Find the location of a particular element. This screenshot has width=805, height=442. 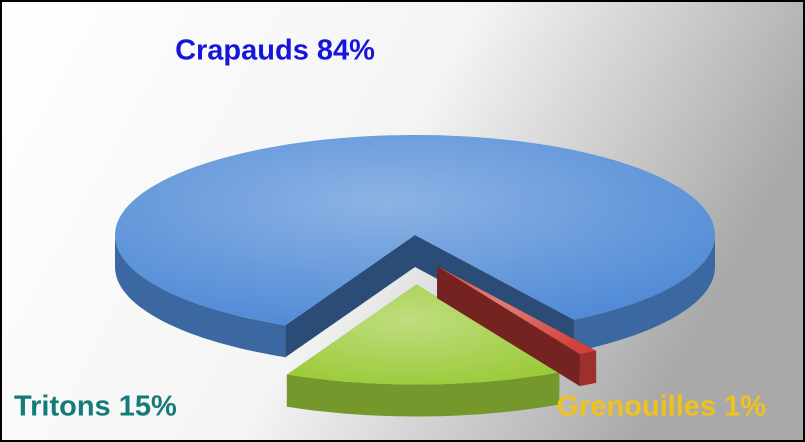

slice-label: Crapauds 84% is located at coordinates (275, 51).